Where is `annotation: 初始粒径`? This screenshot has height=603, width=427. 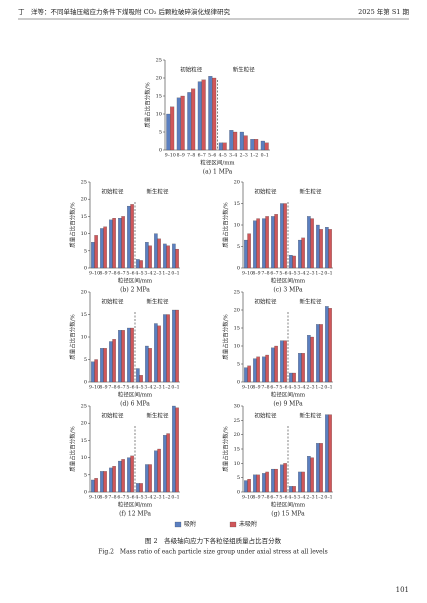 annotation: 初始粒径 is located at coordinates (112, 192).